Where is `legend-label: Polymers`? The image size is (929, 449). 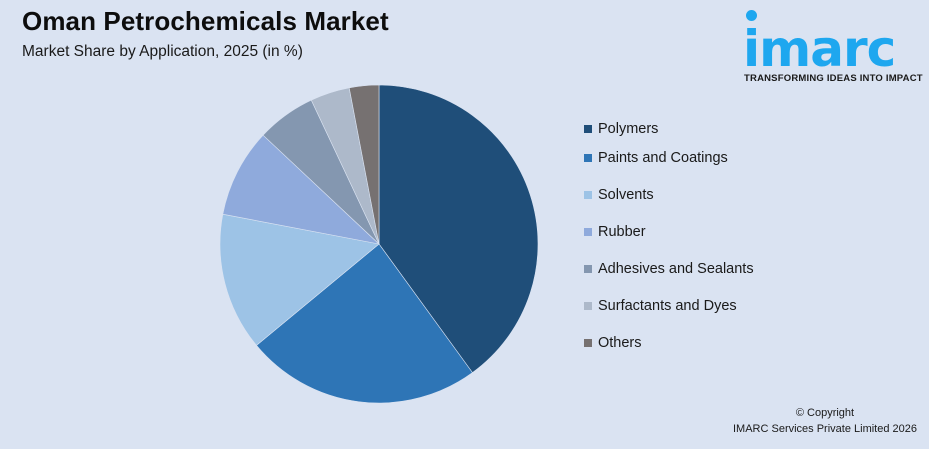 legend-label: Polymers is located at coordinates (628, 129).